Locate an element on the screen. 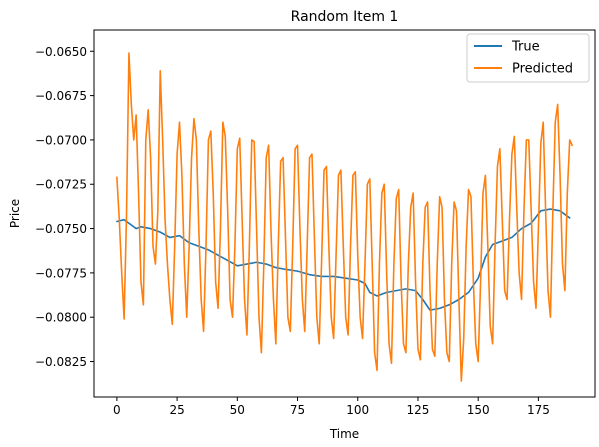 This screenshot has width=599, height=447. chart-title: Random Item 1 is located at coordinates (345, 17).